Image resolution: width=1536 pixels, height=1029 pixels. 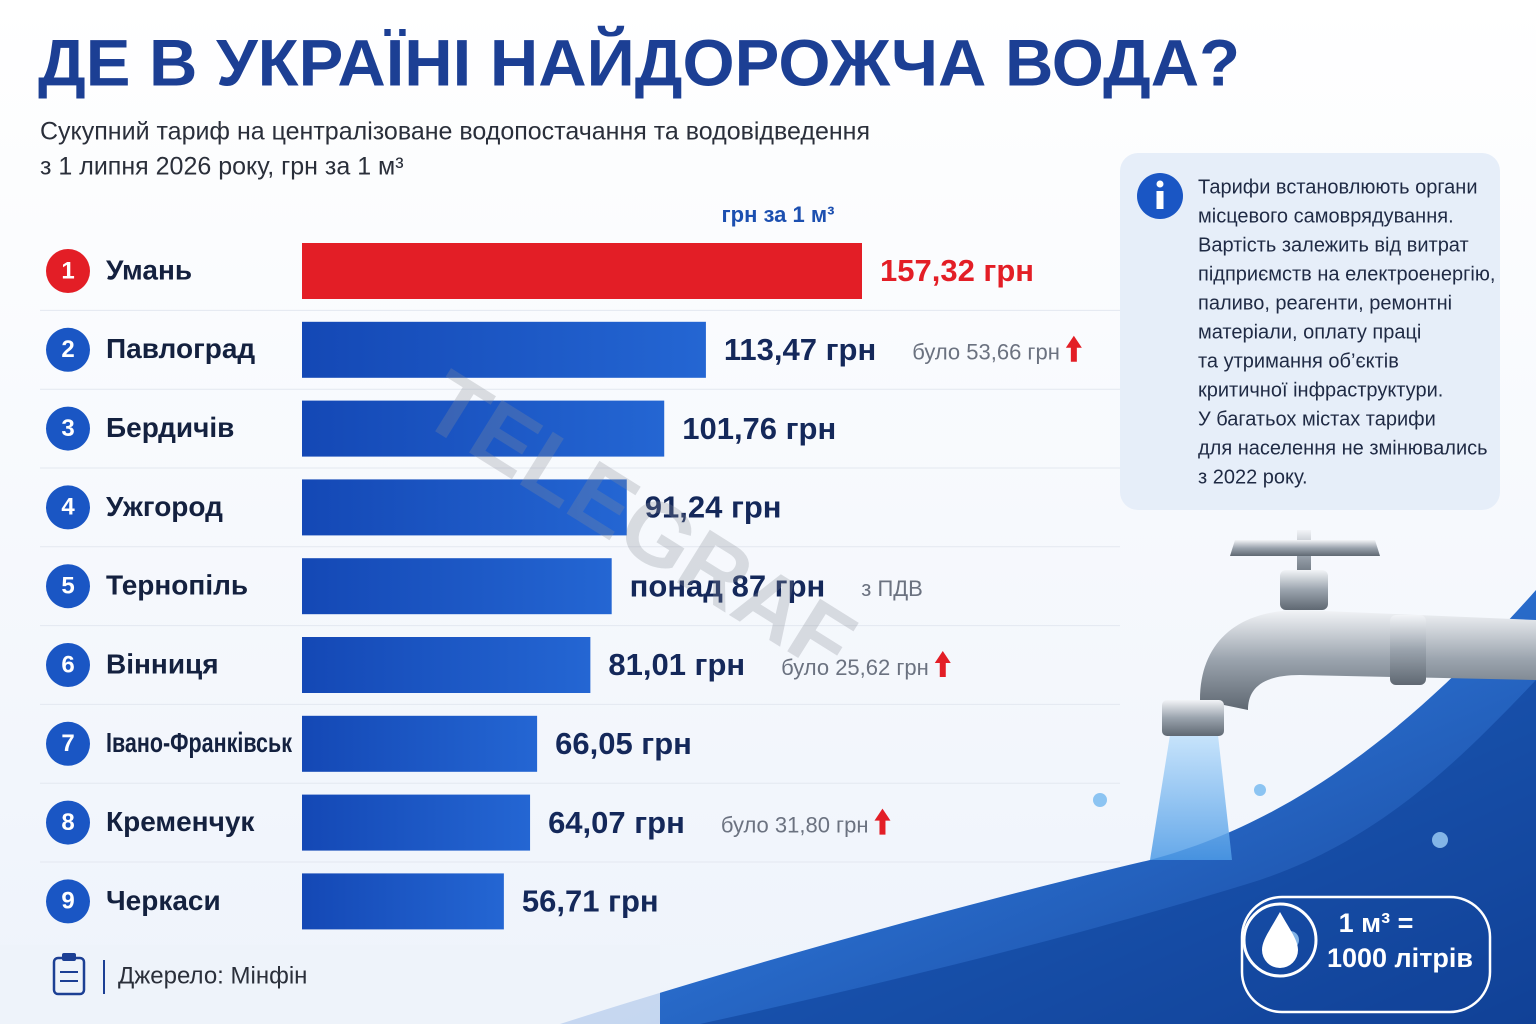 I want to click on info-text: Вартість залежить від витрат, so click(x=1333, y=245).